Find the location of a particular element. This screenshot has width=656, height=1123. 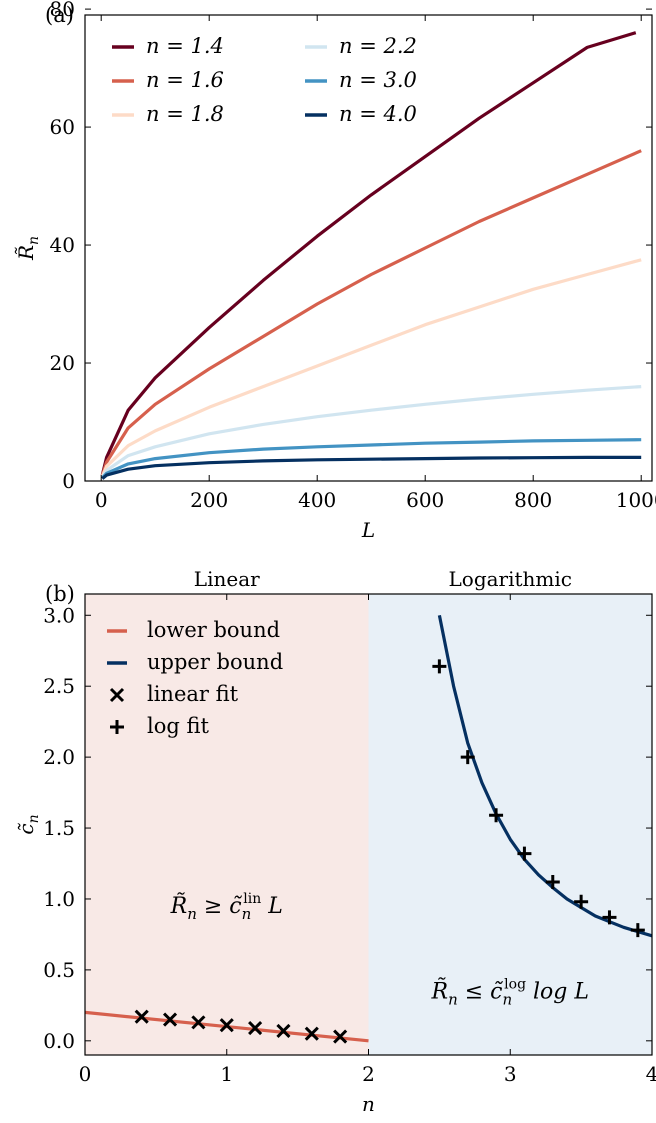

y-tick-label: 2.5 is located at coordinates (59, 686).